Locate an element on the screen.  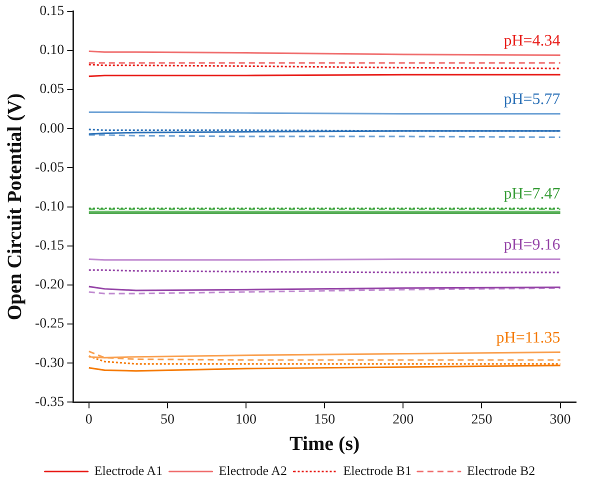
x-tick-label: 200 is located at coordinates (403, 420).